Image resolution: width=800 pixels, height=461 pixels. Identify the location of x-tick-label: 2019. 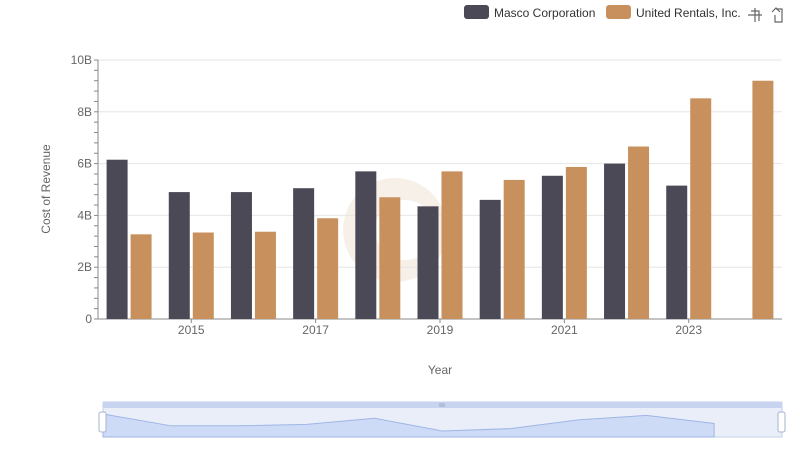
(440, 330).